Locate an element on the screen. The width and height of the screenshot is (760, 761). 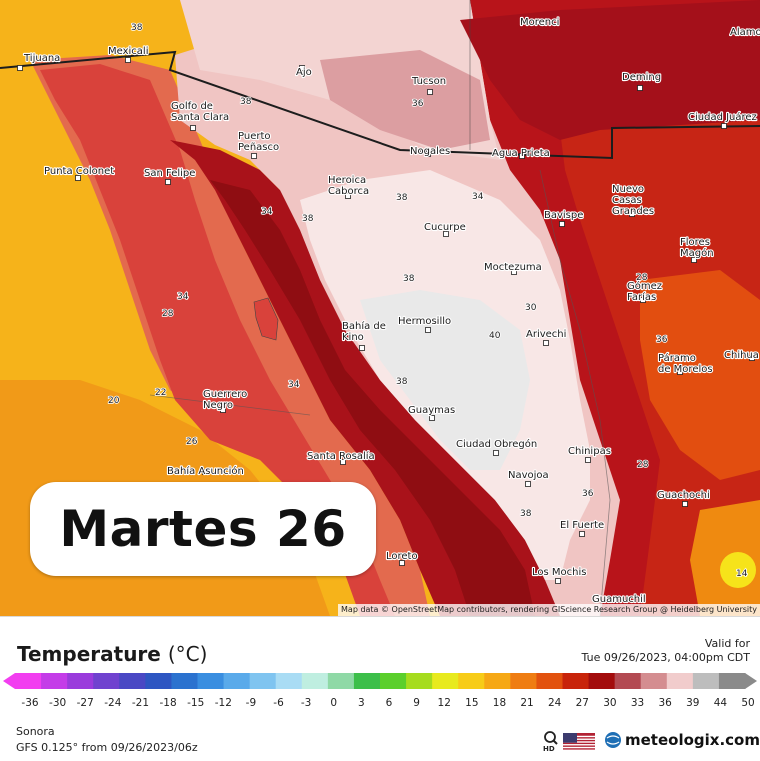
colorbar-tick-label: 27 is located at coordinates (582, 703).